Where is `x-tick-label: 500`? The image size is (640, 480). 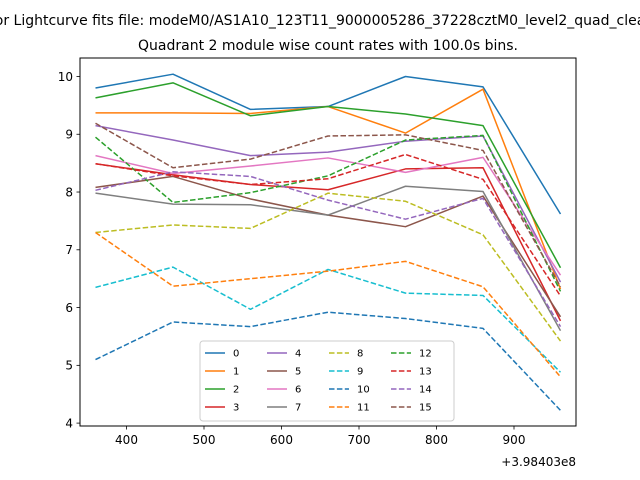
x-tick-label: 500 is located at coordinates (204, 440).